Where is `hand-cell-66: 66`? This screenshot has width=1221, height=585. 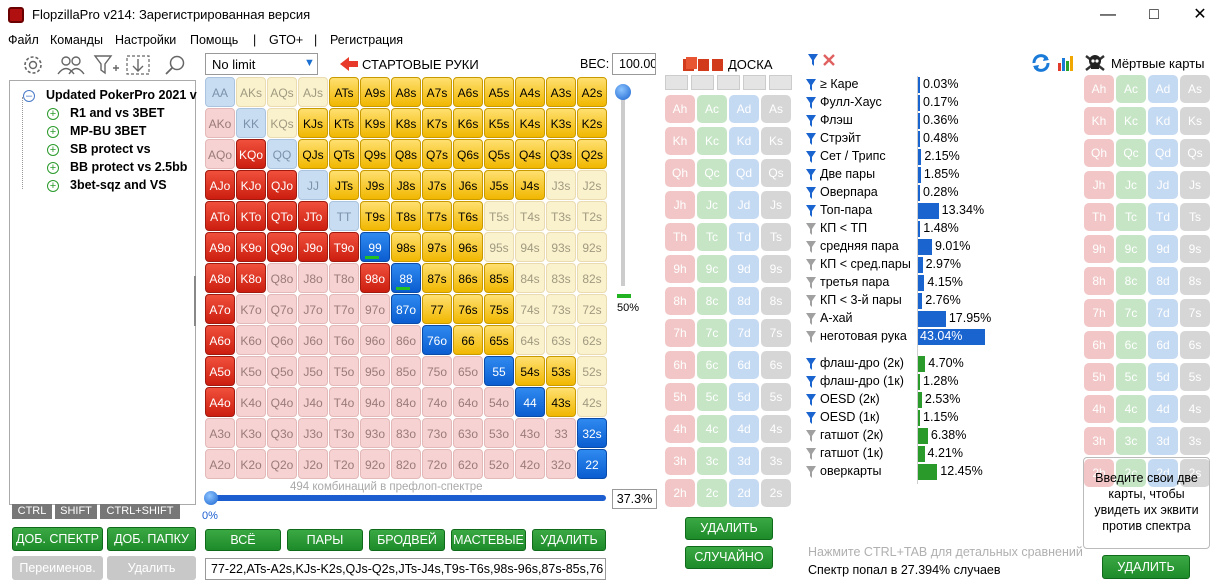 hand-cell-66: 66 is located at coordinates (468, 340).